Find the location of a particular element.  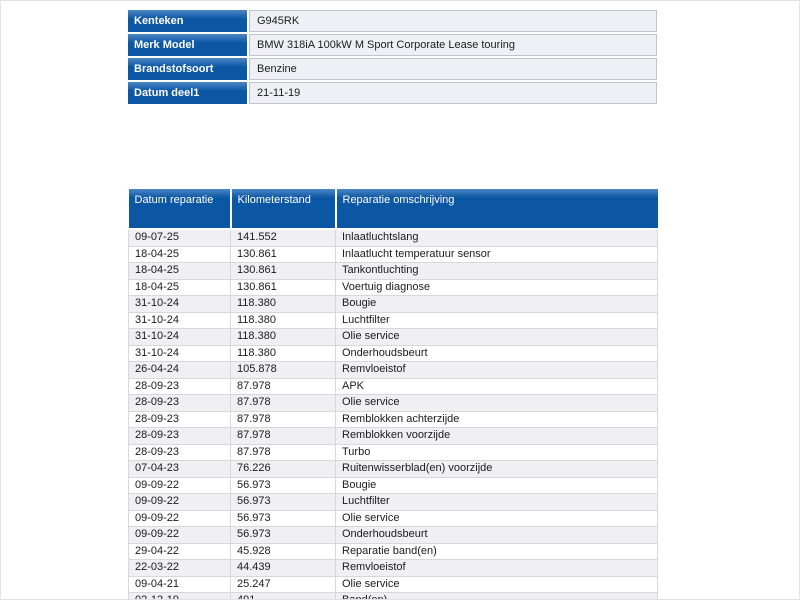

table-row: 18-04-25 130.861 Tankontluchting is located at coordinates (393, 271).